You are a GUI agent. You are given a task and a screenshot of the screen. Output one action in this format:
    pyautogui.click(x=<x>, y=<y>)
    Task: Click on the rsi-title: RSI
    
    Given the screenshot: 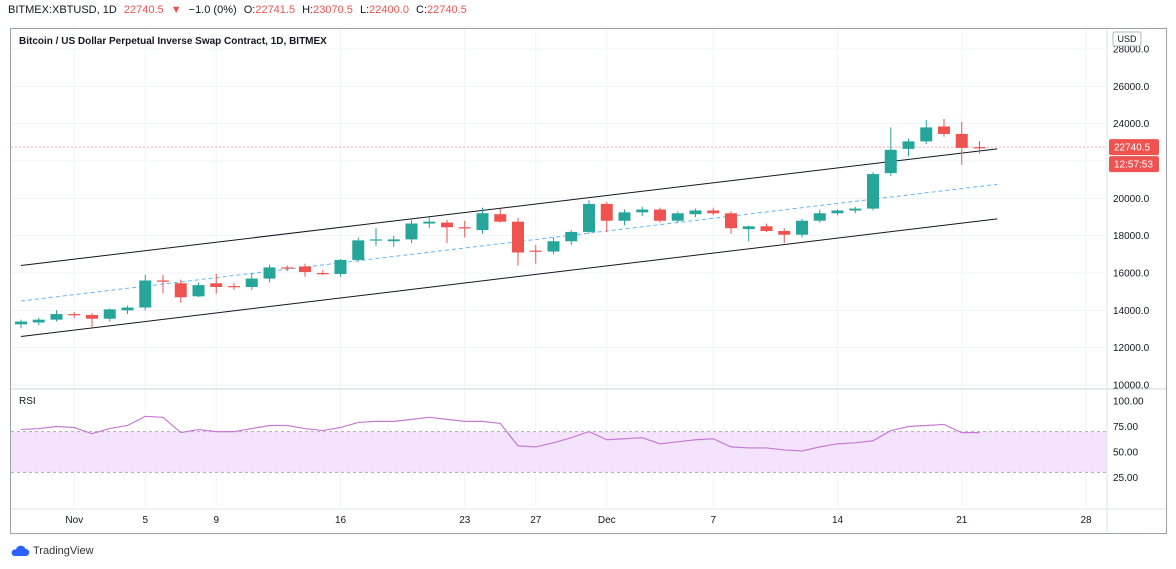 What is the action you would take?
    pyautogui.click(x=27, y=401)
    